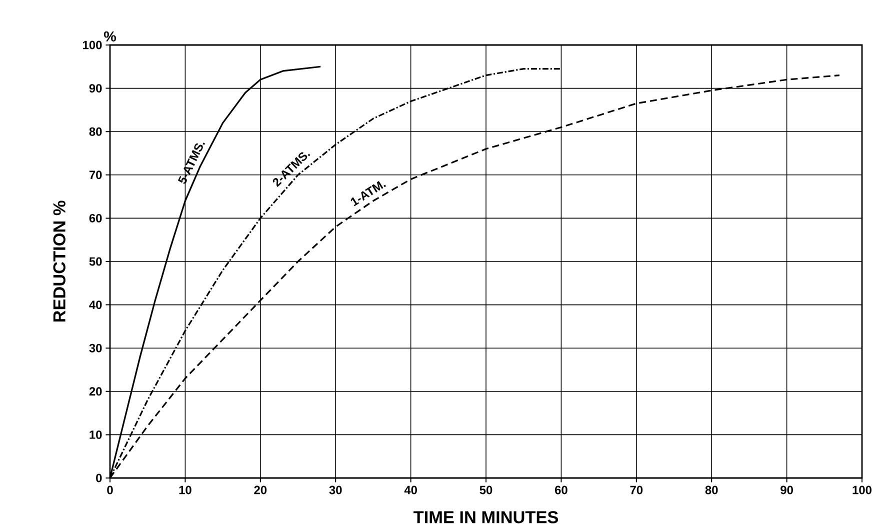  I want to click on y-tick-label: 50, so click(95, 261).